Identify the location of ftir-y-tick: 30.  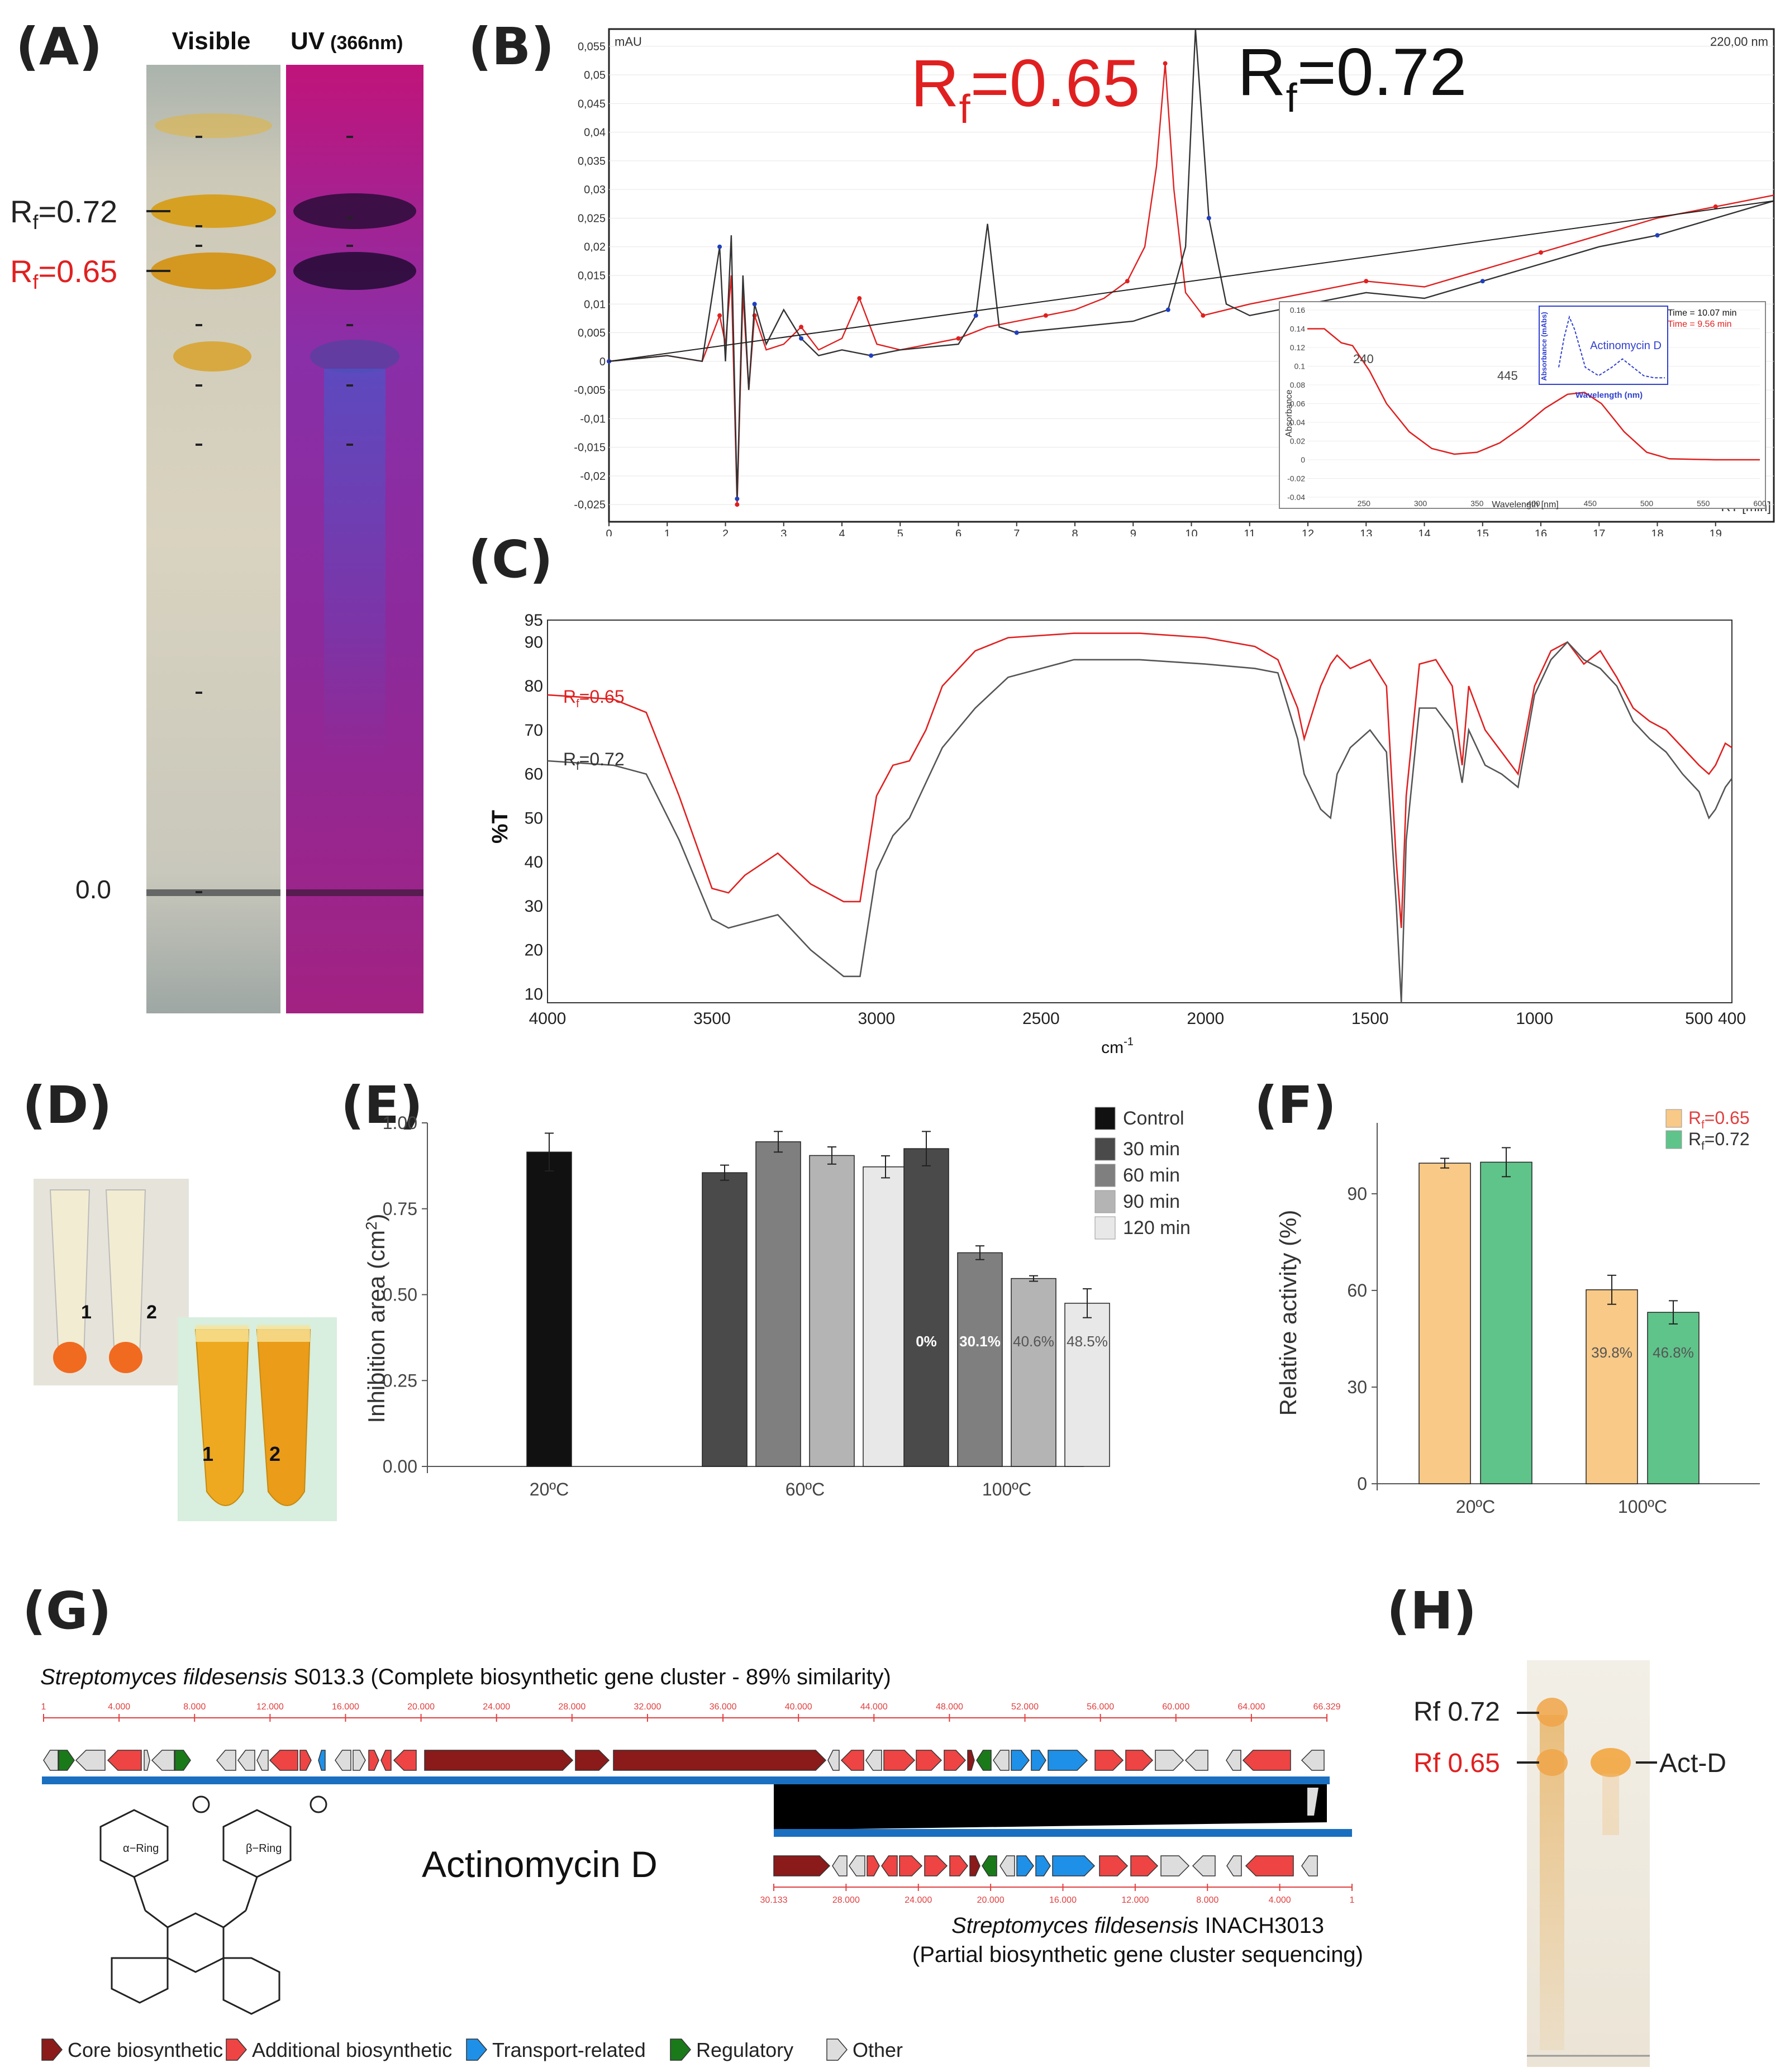
(534, 906).